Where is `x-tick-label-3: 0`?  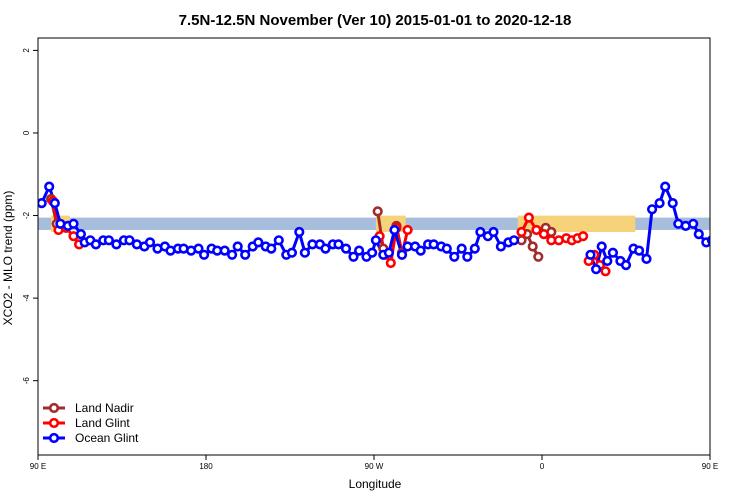
x-tick-label-3: 0 is located at coordinates (542, 466).